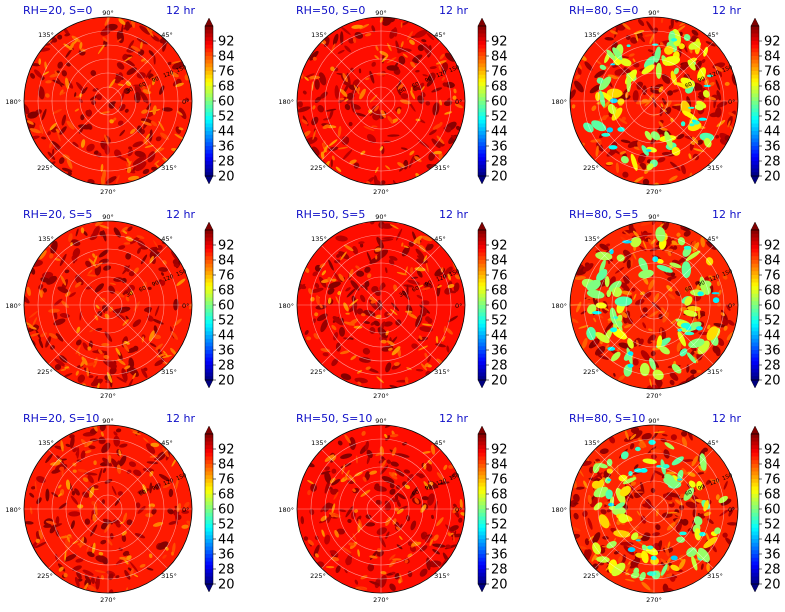  What do you see at coordinates (755, 384) in the screenshot?
I see `colorbar-extend-min` at bounding box center [755, 384].